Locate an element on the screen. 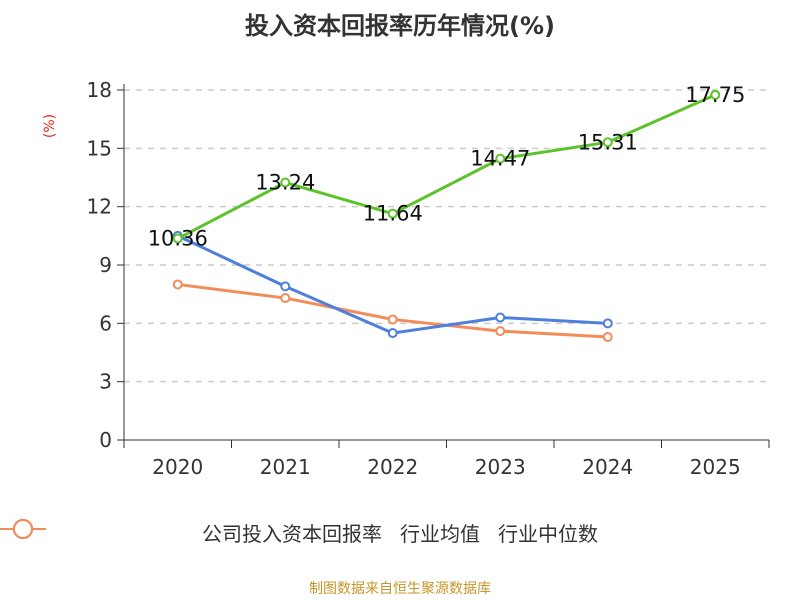 The width and height of the screenshot is (800, 600). data-label: 14.47 is located at coordinates (500, 159).